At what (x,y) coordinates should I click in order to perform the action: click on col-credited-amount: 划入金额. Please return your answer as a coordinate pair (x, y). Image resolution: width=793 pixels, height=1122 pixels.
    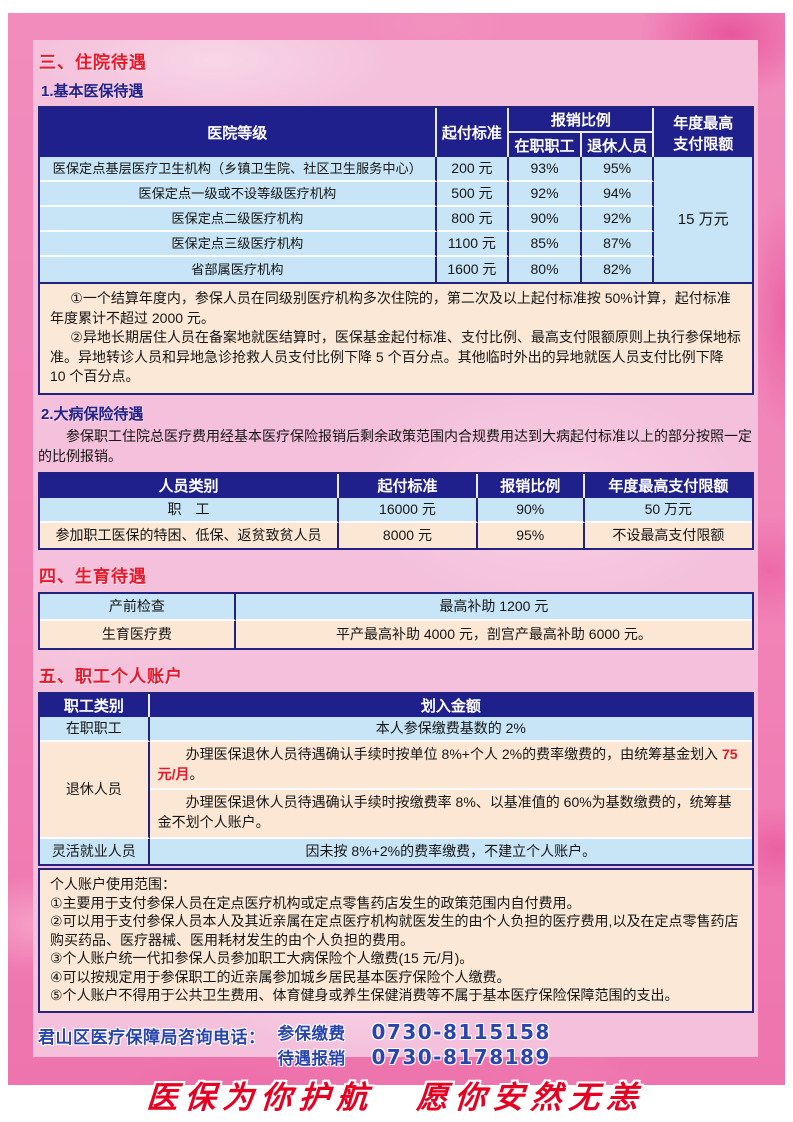
    Looking at the image, I should click on (450, 705).